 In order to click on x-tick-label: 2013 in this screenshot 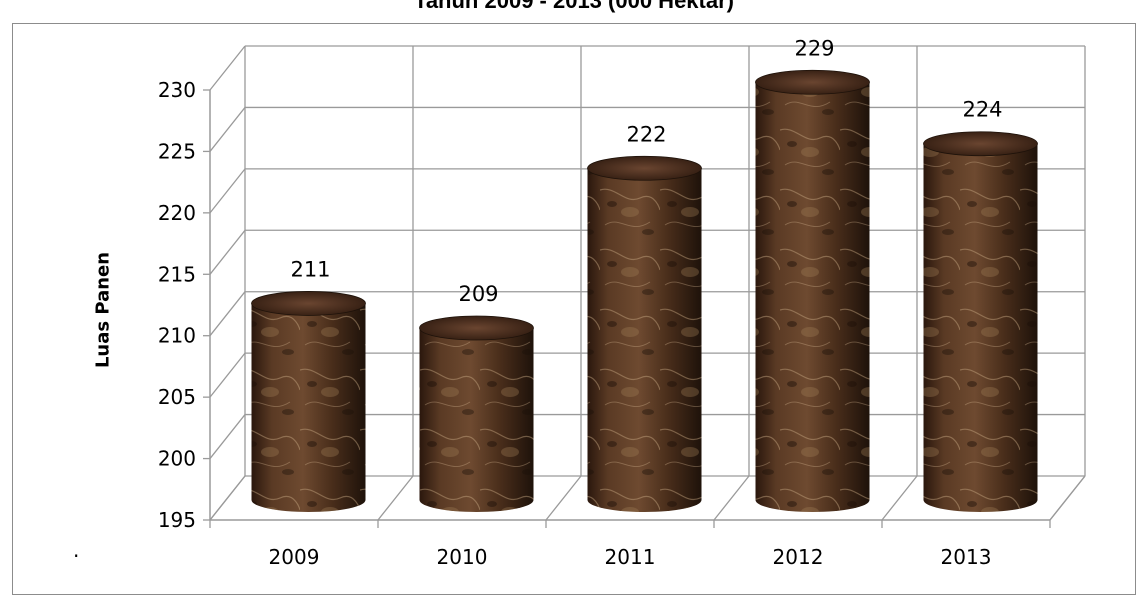, I will do `click(966, 557)`.